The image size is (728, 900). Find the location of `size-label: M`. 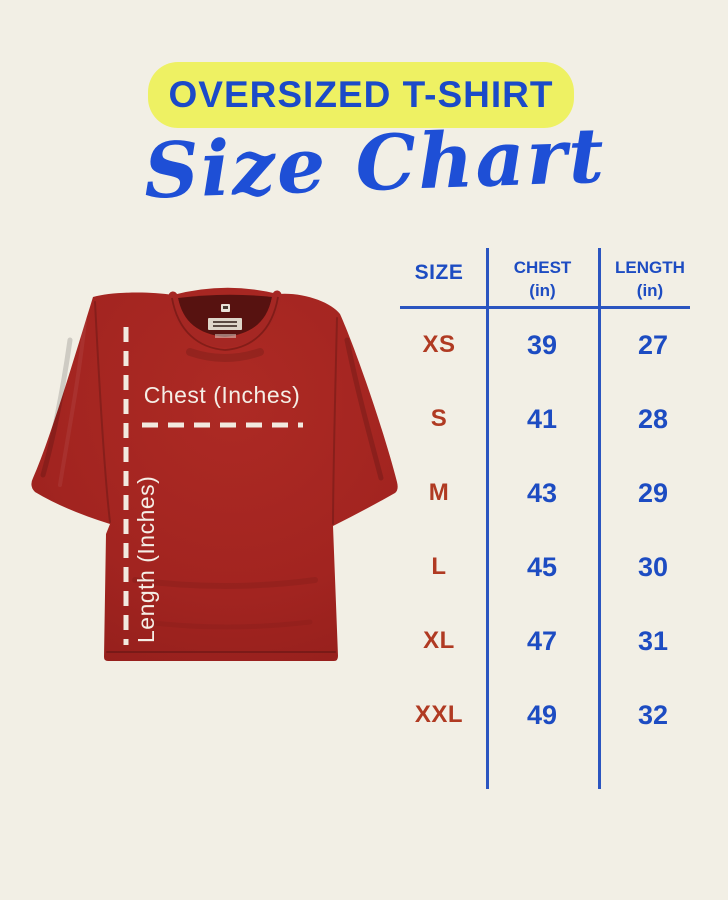

size-label: M is located at coordinates (439, 492).